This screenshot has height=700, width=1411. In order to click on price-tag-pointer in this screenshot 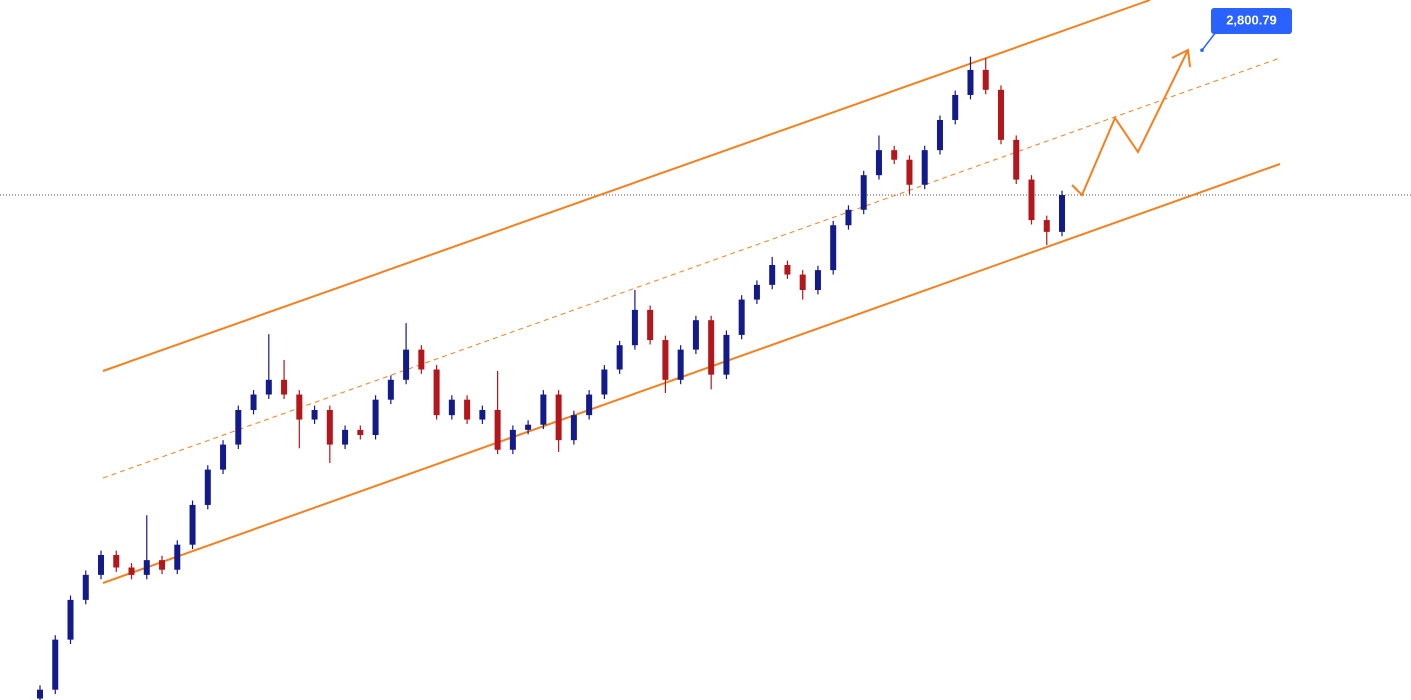, I will do `click(1209, 41)`.